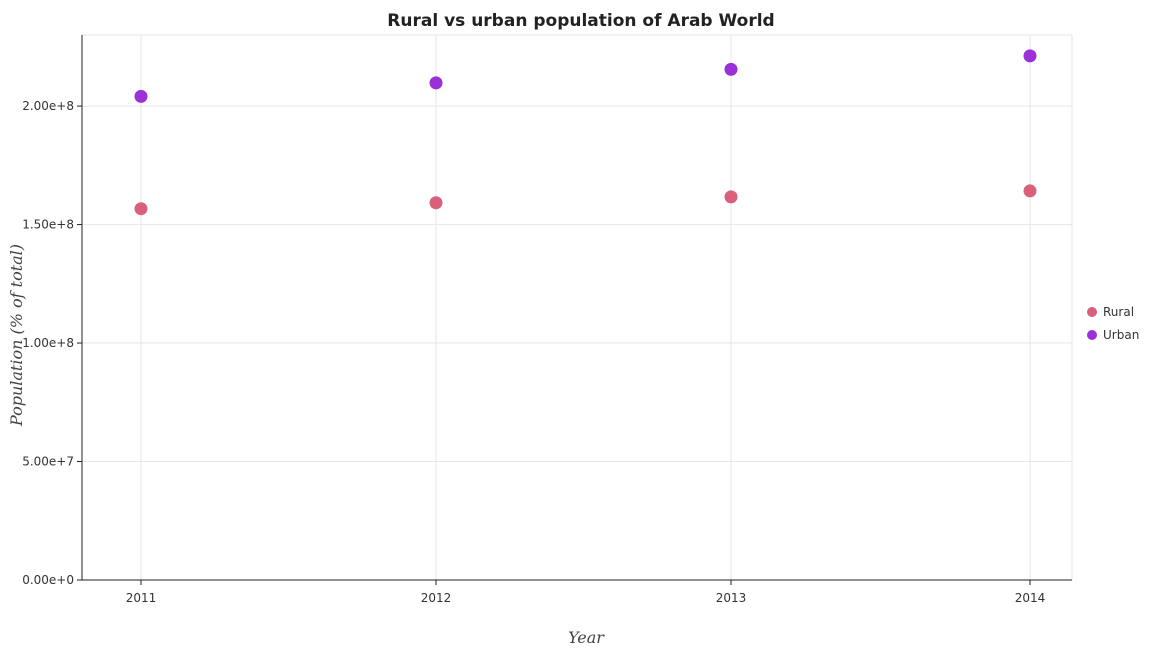 Image resolution: width=1153 pixels, height=650 pixels. What do you see at coordinates (16, 335) in the screenshot?
I see `y-axis-label: Population (% of total)` at bounding box center [16, 335].